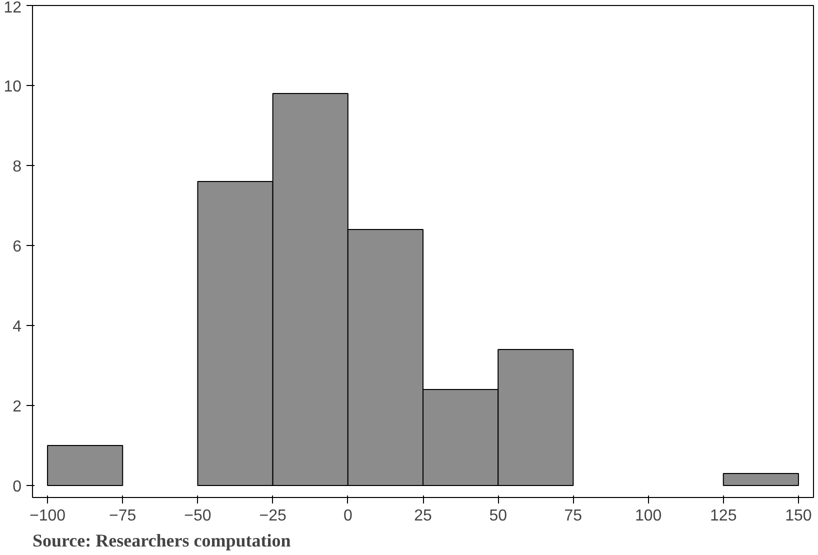 The image size is (818, 555). What do you see at coordinates (198, 516) in the screenshot?
I see `x-tick-label: −50` at bounding box center [198, 516].